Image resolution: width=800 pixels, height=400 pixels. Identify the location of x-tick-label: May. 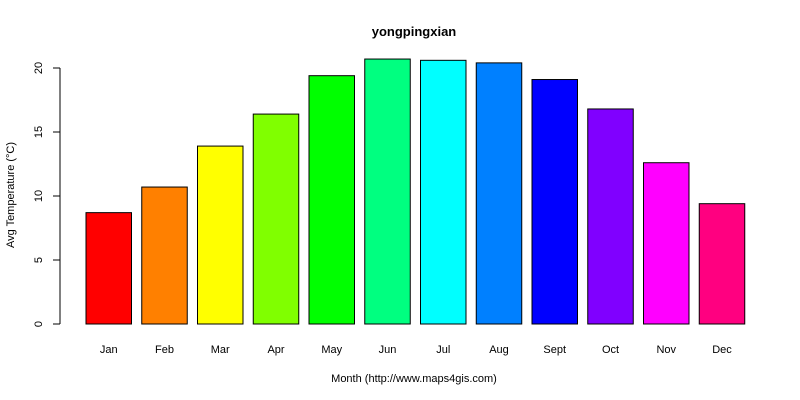
(331, 350).